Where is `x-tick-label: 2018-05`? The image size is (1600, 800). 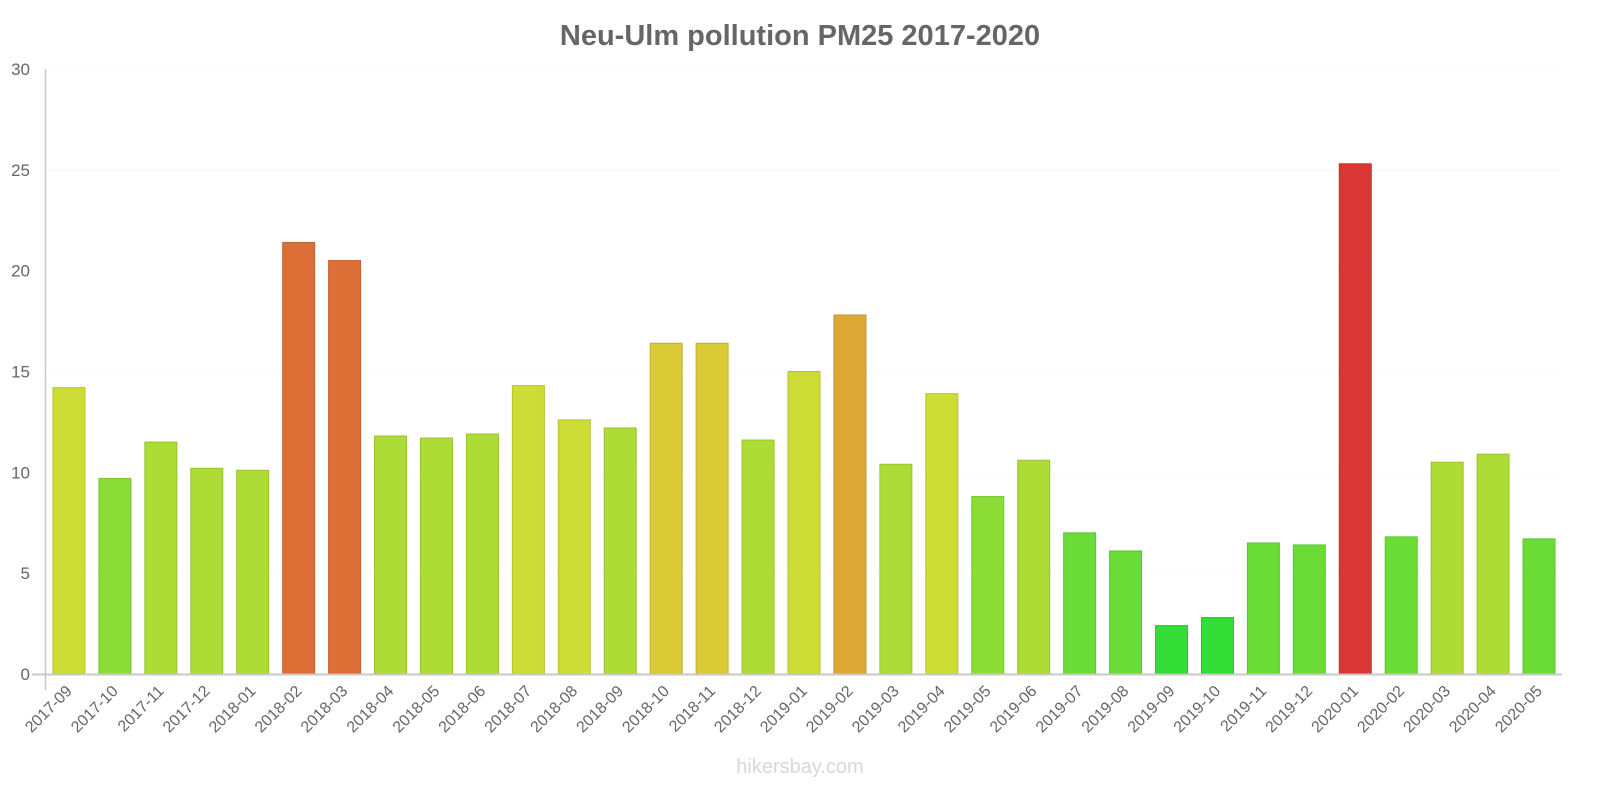
x-tick-label: 2018-05 is located at coordinates (417, 710).